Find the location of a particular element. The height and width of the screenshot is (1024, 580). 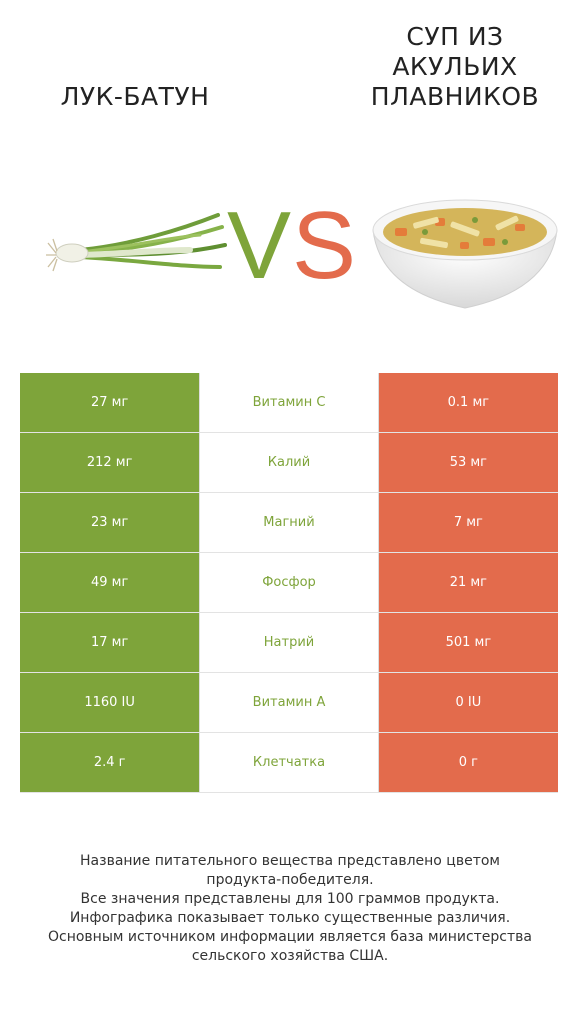

left-value-cell: 27 мг is located at coordinates (110, 403).